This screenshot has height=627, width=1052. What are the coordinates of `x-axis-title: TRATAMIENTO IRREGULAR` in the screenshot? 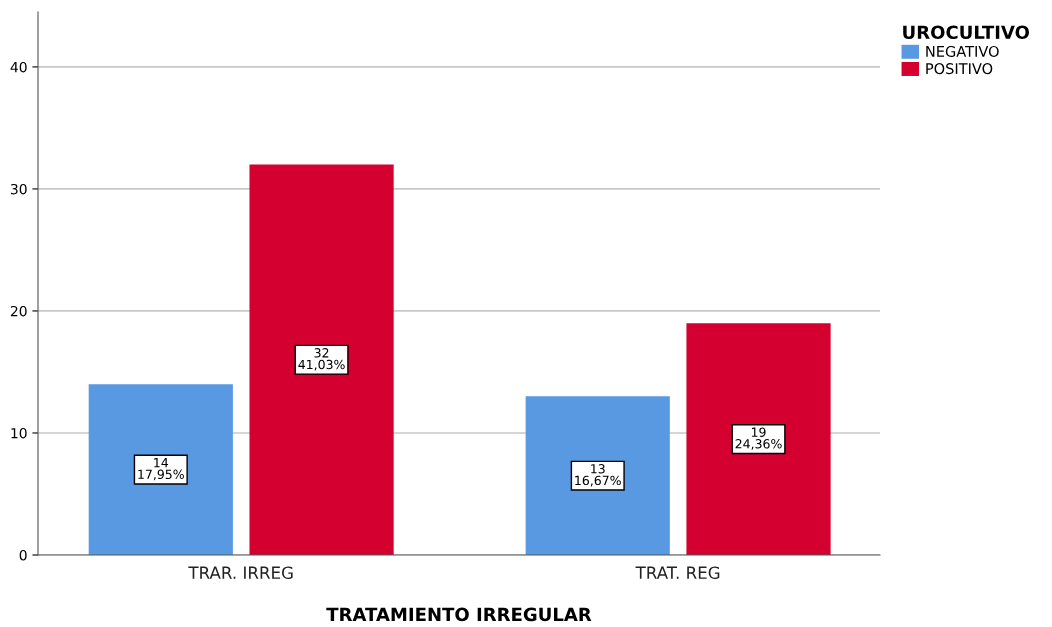 It's located at (459, 614).